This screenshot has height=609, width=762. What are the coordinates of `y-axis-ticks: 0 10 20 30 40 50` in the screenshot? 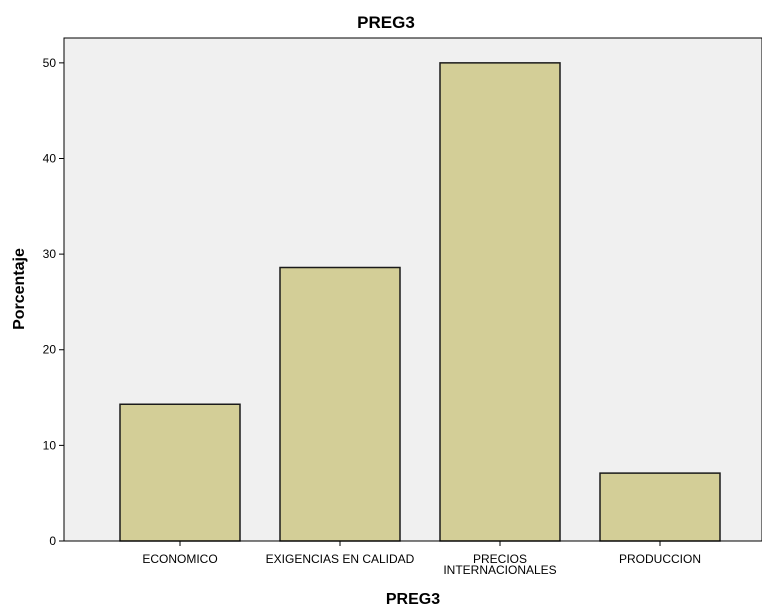 It's located at (53, 302).